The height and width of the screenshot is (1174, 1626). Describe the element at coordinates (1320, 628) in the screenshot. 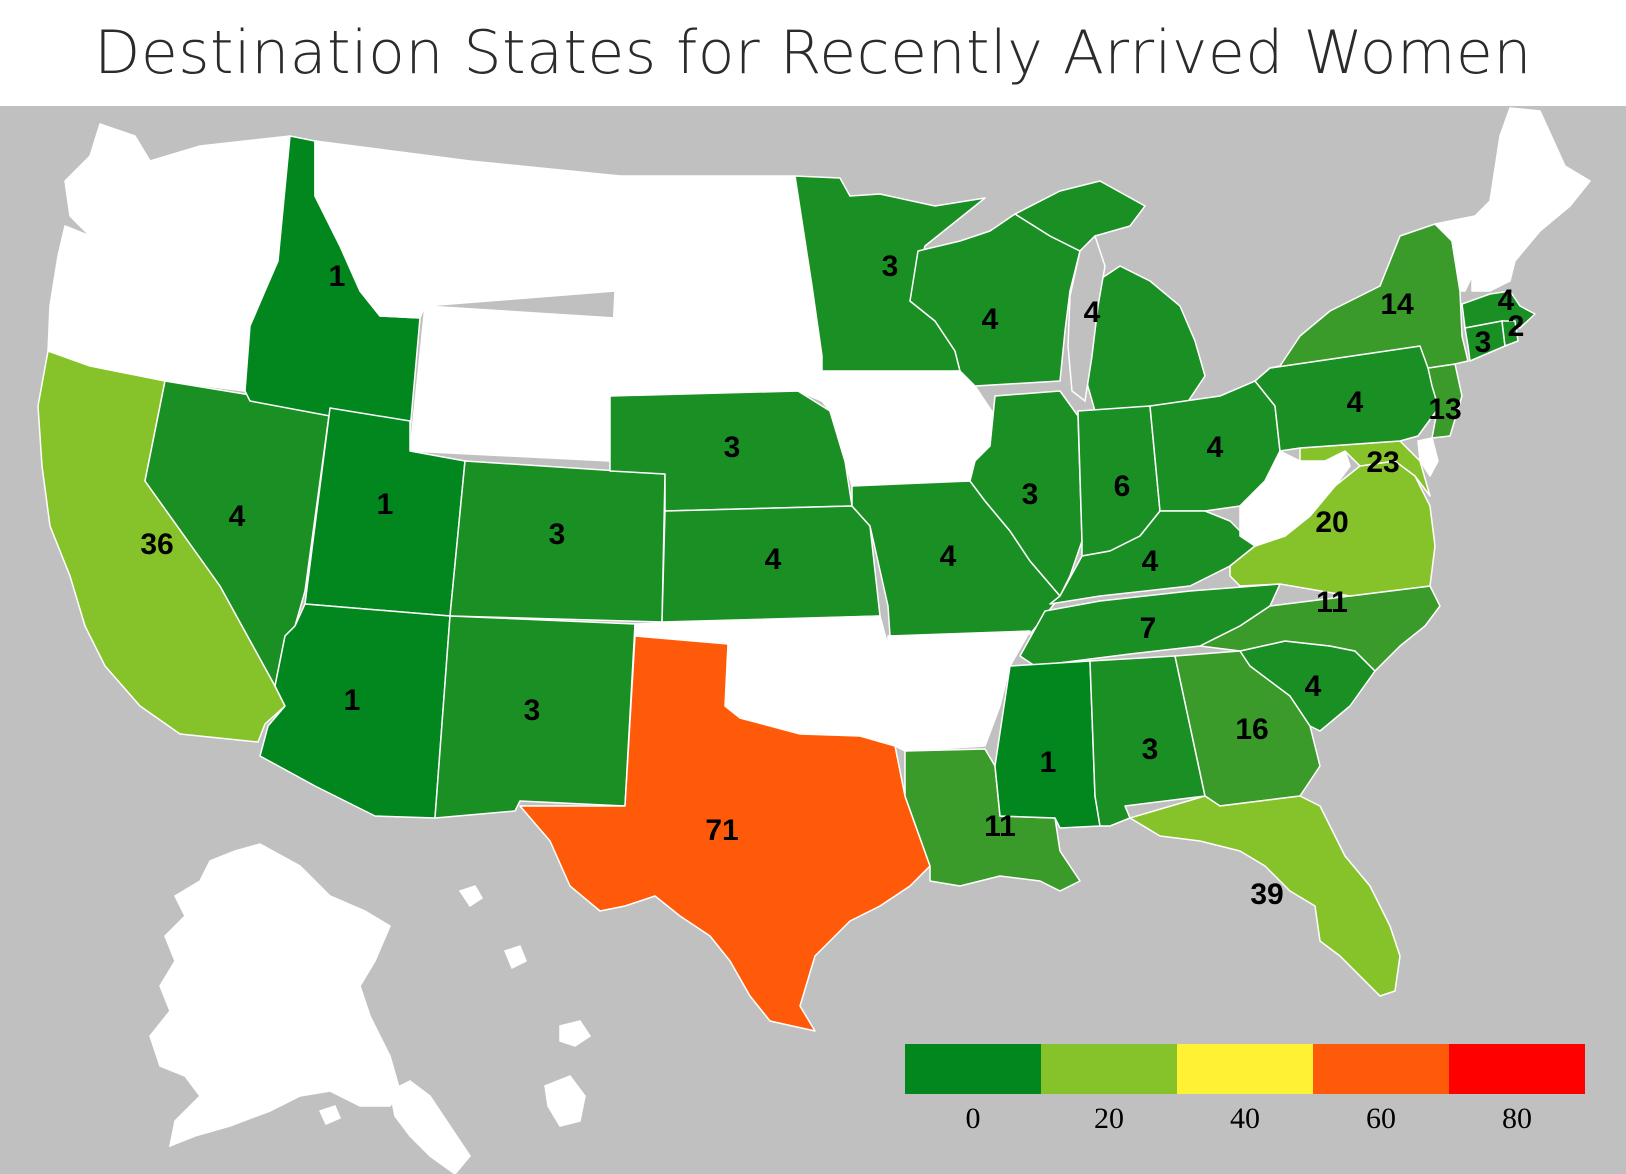

I see `state-nc` at that location.